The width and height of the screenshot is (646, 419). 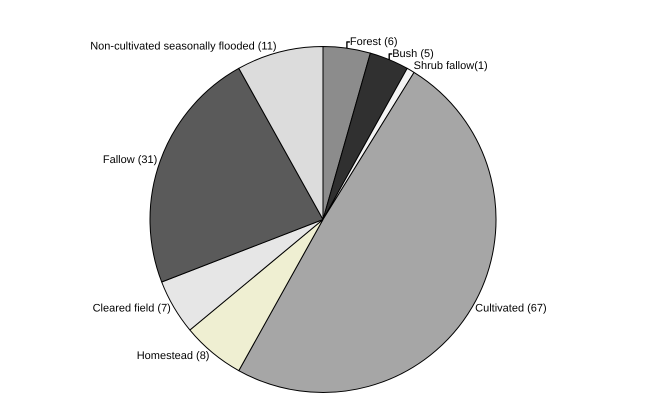 What do you see at coordinates (173, 356) in the screenshot?
I see `slice-label: Homestead (8)` at bounding box center [173, 356].